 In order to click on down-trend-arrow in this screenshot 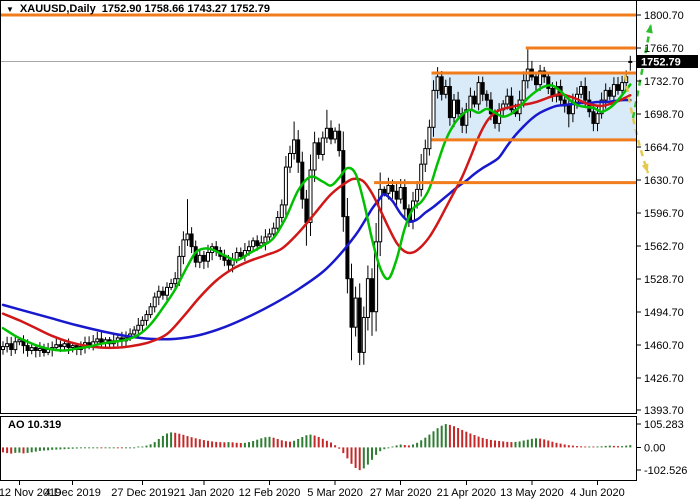, I will do `click(636, 124)`.